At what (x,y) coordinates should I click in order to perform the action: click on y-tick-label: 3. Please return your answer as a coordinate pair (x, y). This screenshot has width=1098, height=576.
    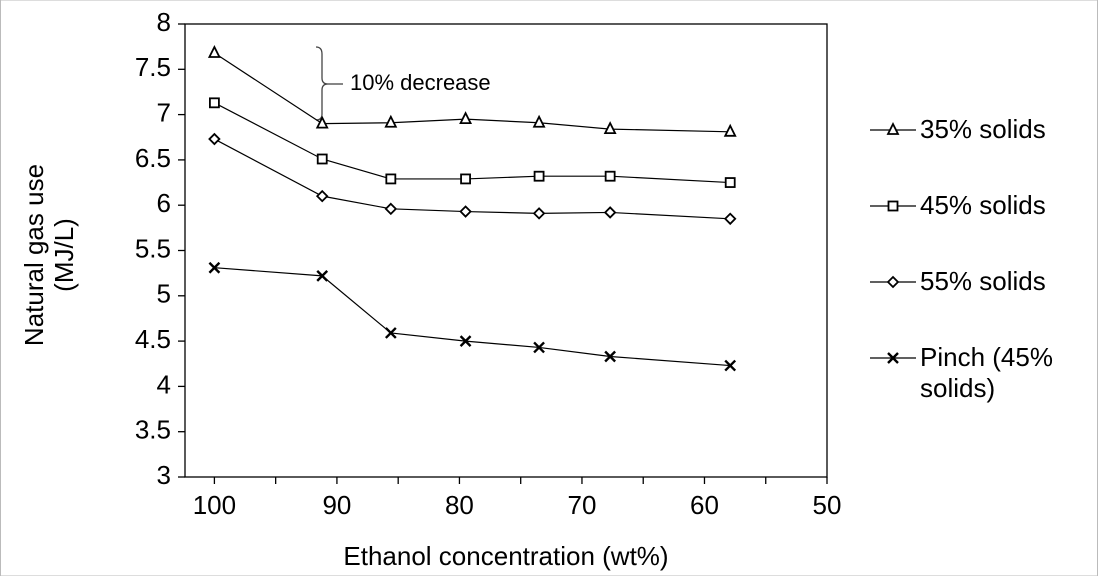
    Looking at the image, I should click on (164, 475).